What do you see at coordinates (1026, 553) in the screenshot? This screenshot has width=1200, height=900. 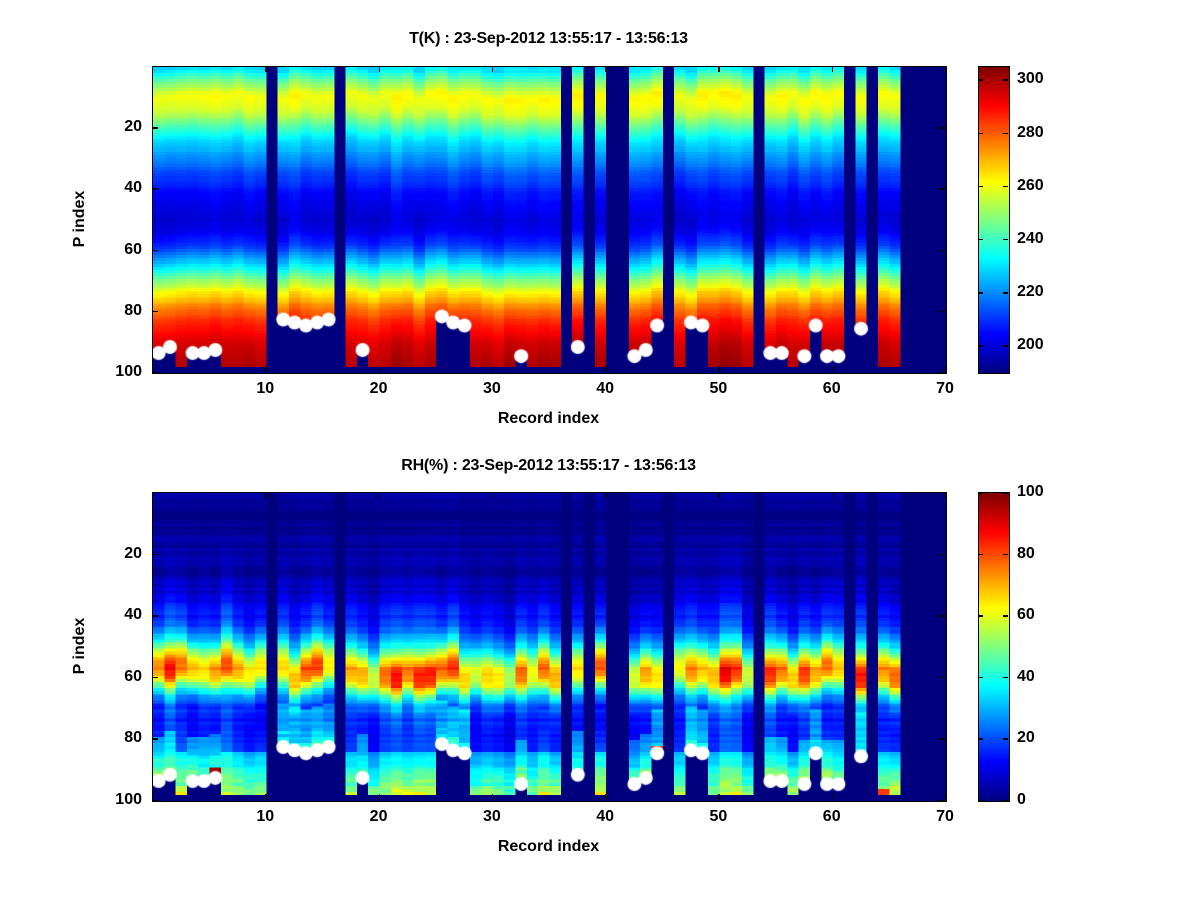 I see `humidity-panel-colorbar-ticklabel: 80` at bounding box center [1026, 553].